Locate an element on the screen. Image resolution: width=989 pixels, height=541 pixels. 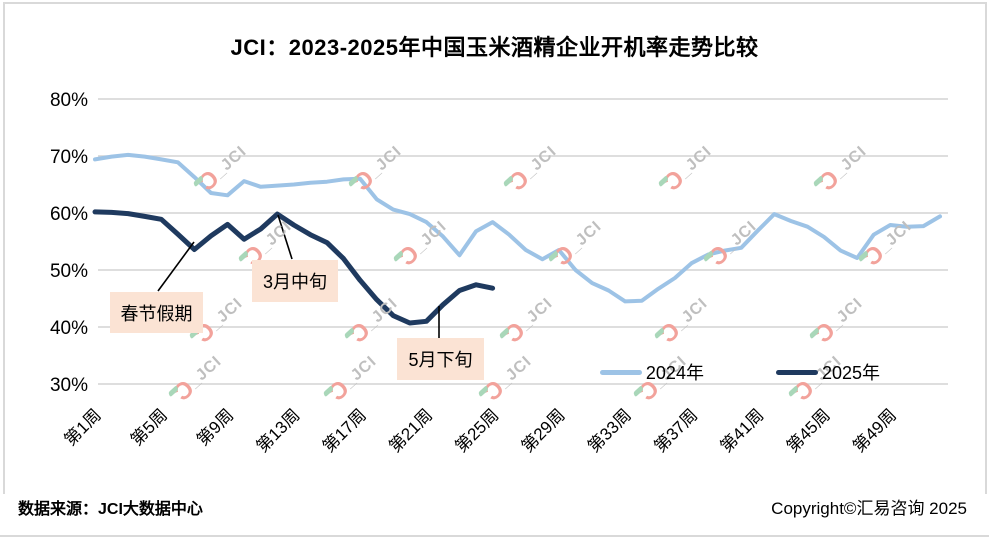
legend-label-2025: 2025年 is located at coordinates (850, 373).